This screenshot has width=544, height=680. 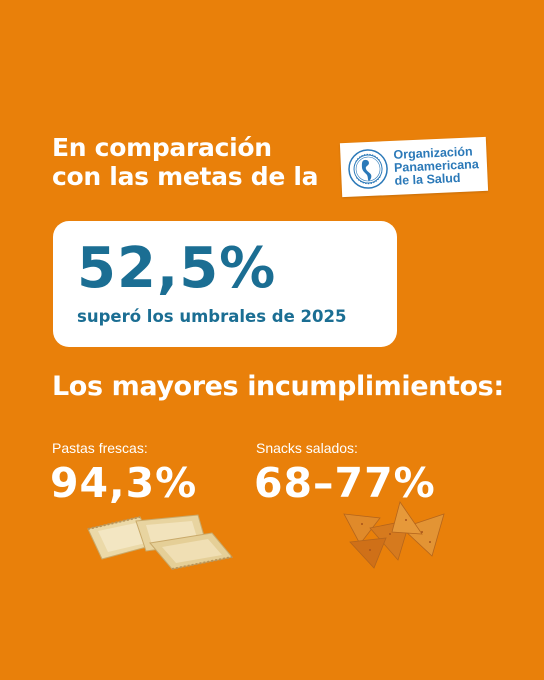 What do you see at coordinates (436, 166) in the screenshot?
I see `ops-logo-text: Organización Panamericana de la Salud` at bounding box center [436, 166].